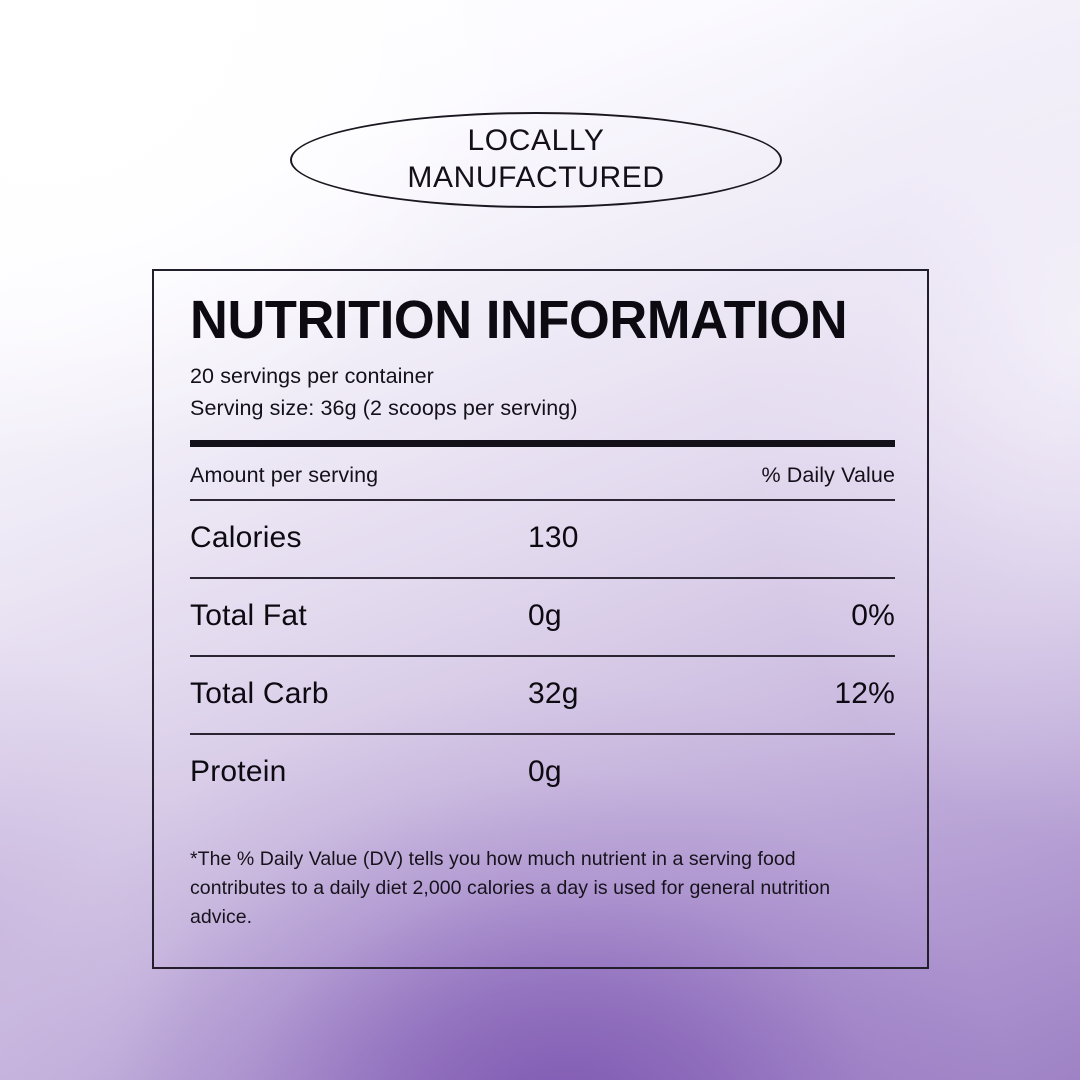 Image resolution: width=1080 pixels, height=1080 pixels. I want to click on nutrient-name: Total Fat, so click(248, 616).